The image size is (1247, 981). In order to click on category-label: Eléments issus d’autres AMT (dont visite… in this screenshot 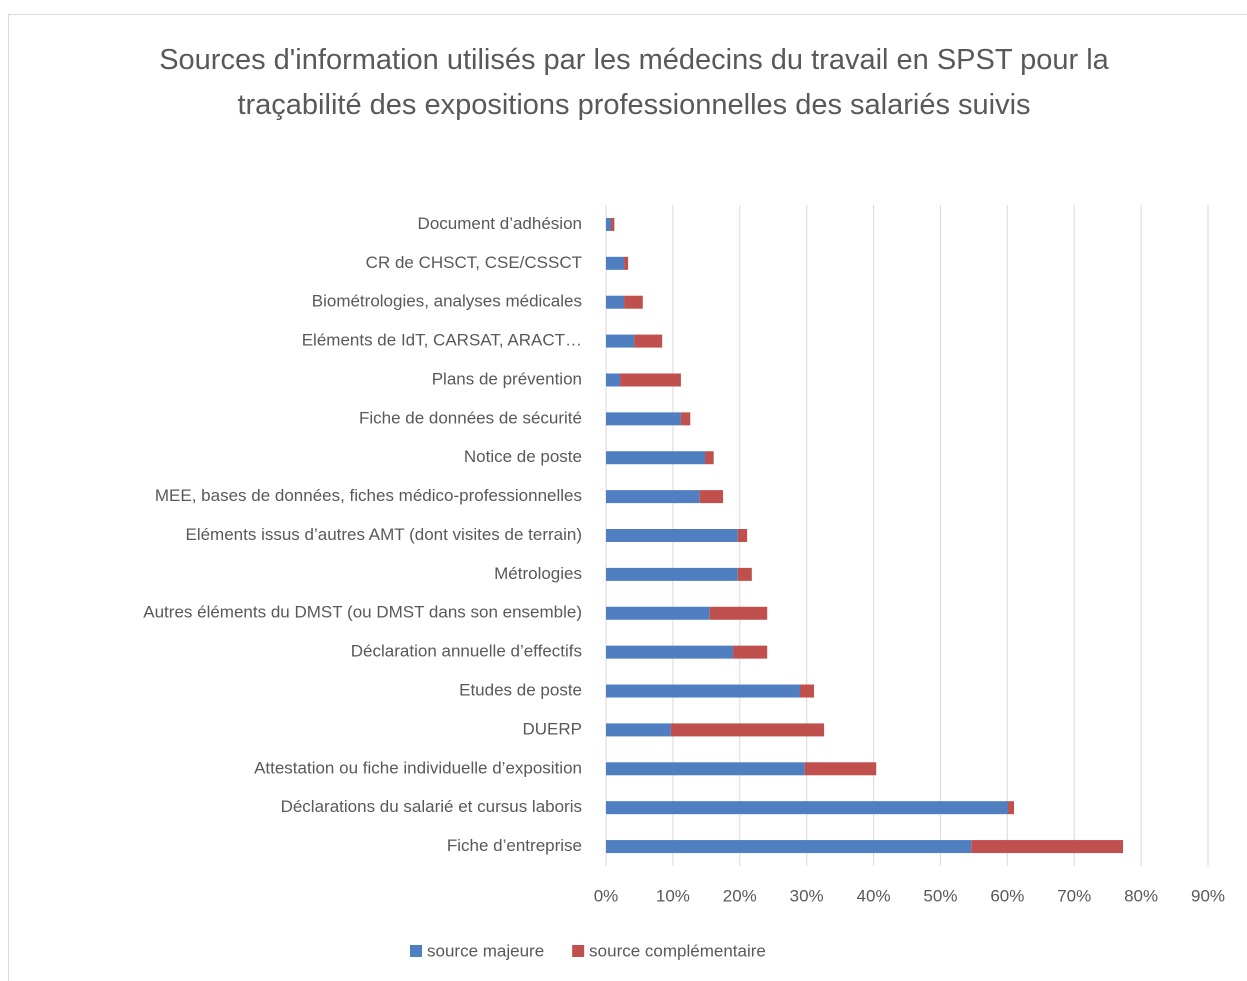, I will do `click(383, 534)`.